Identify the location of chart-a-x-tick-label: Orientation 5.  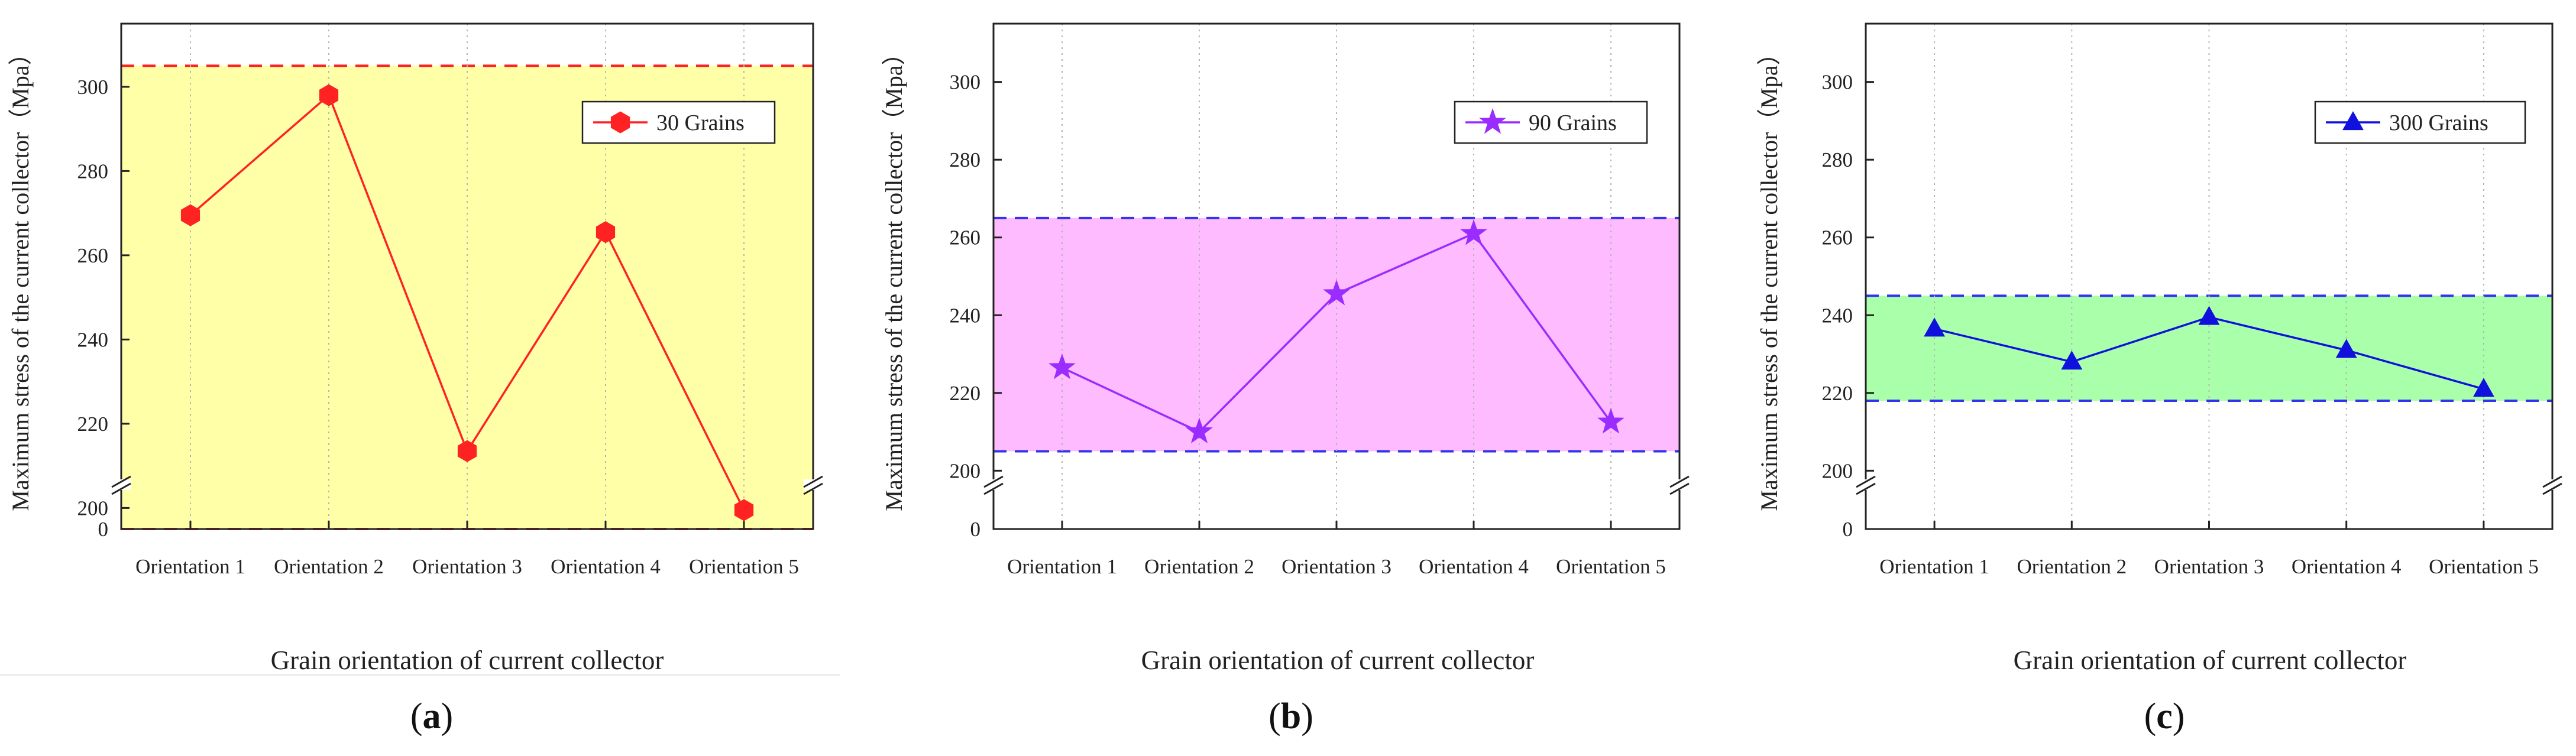
(744, 566).